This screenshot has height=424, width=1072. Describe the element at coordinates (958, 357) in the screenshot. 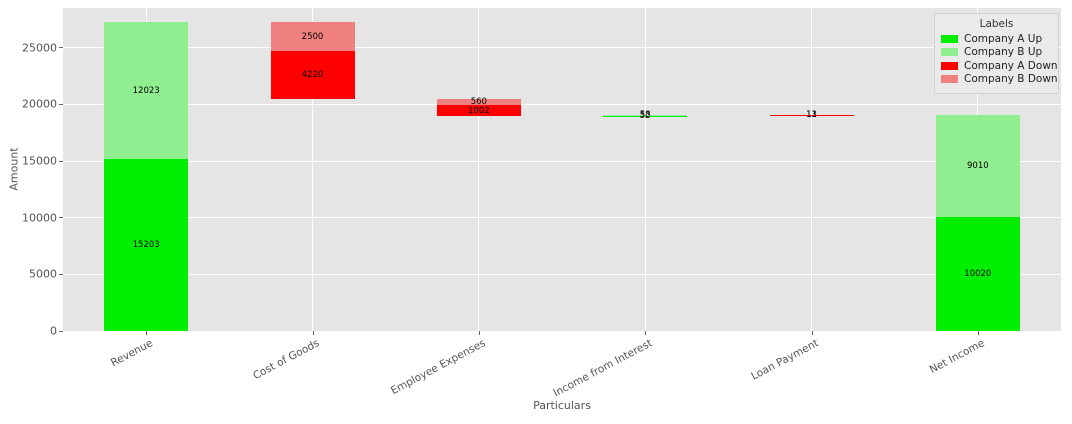

I see `x-tick-label: Net Income` at that location.